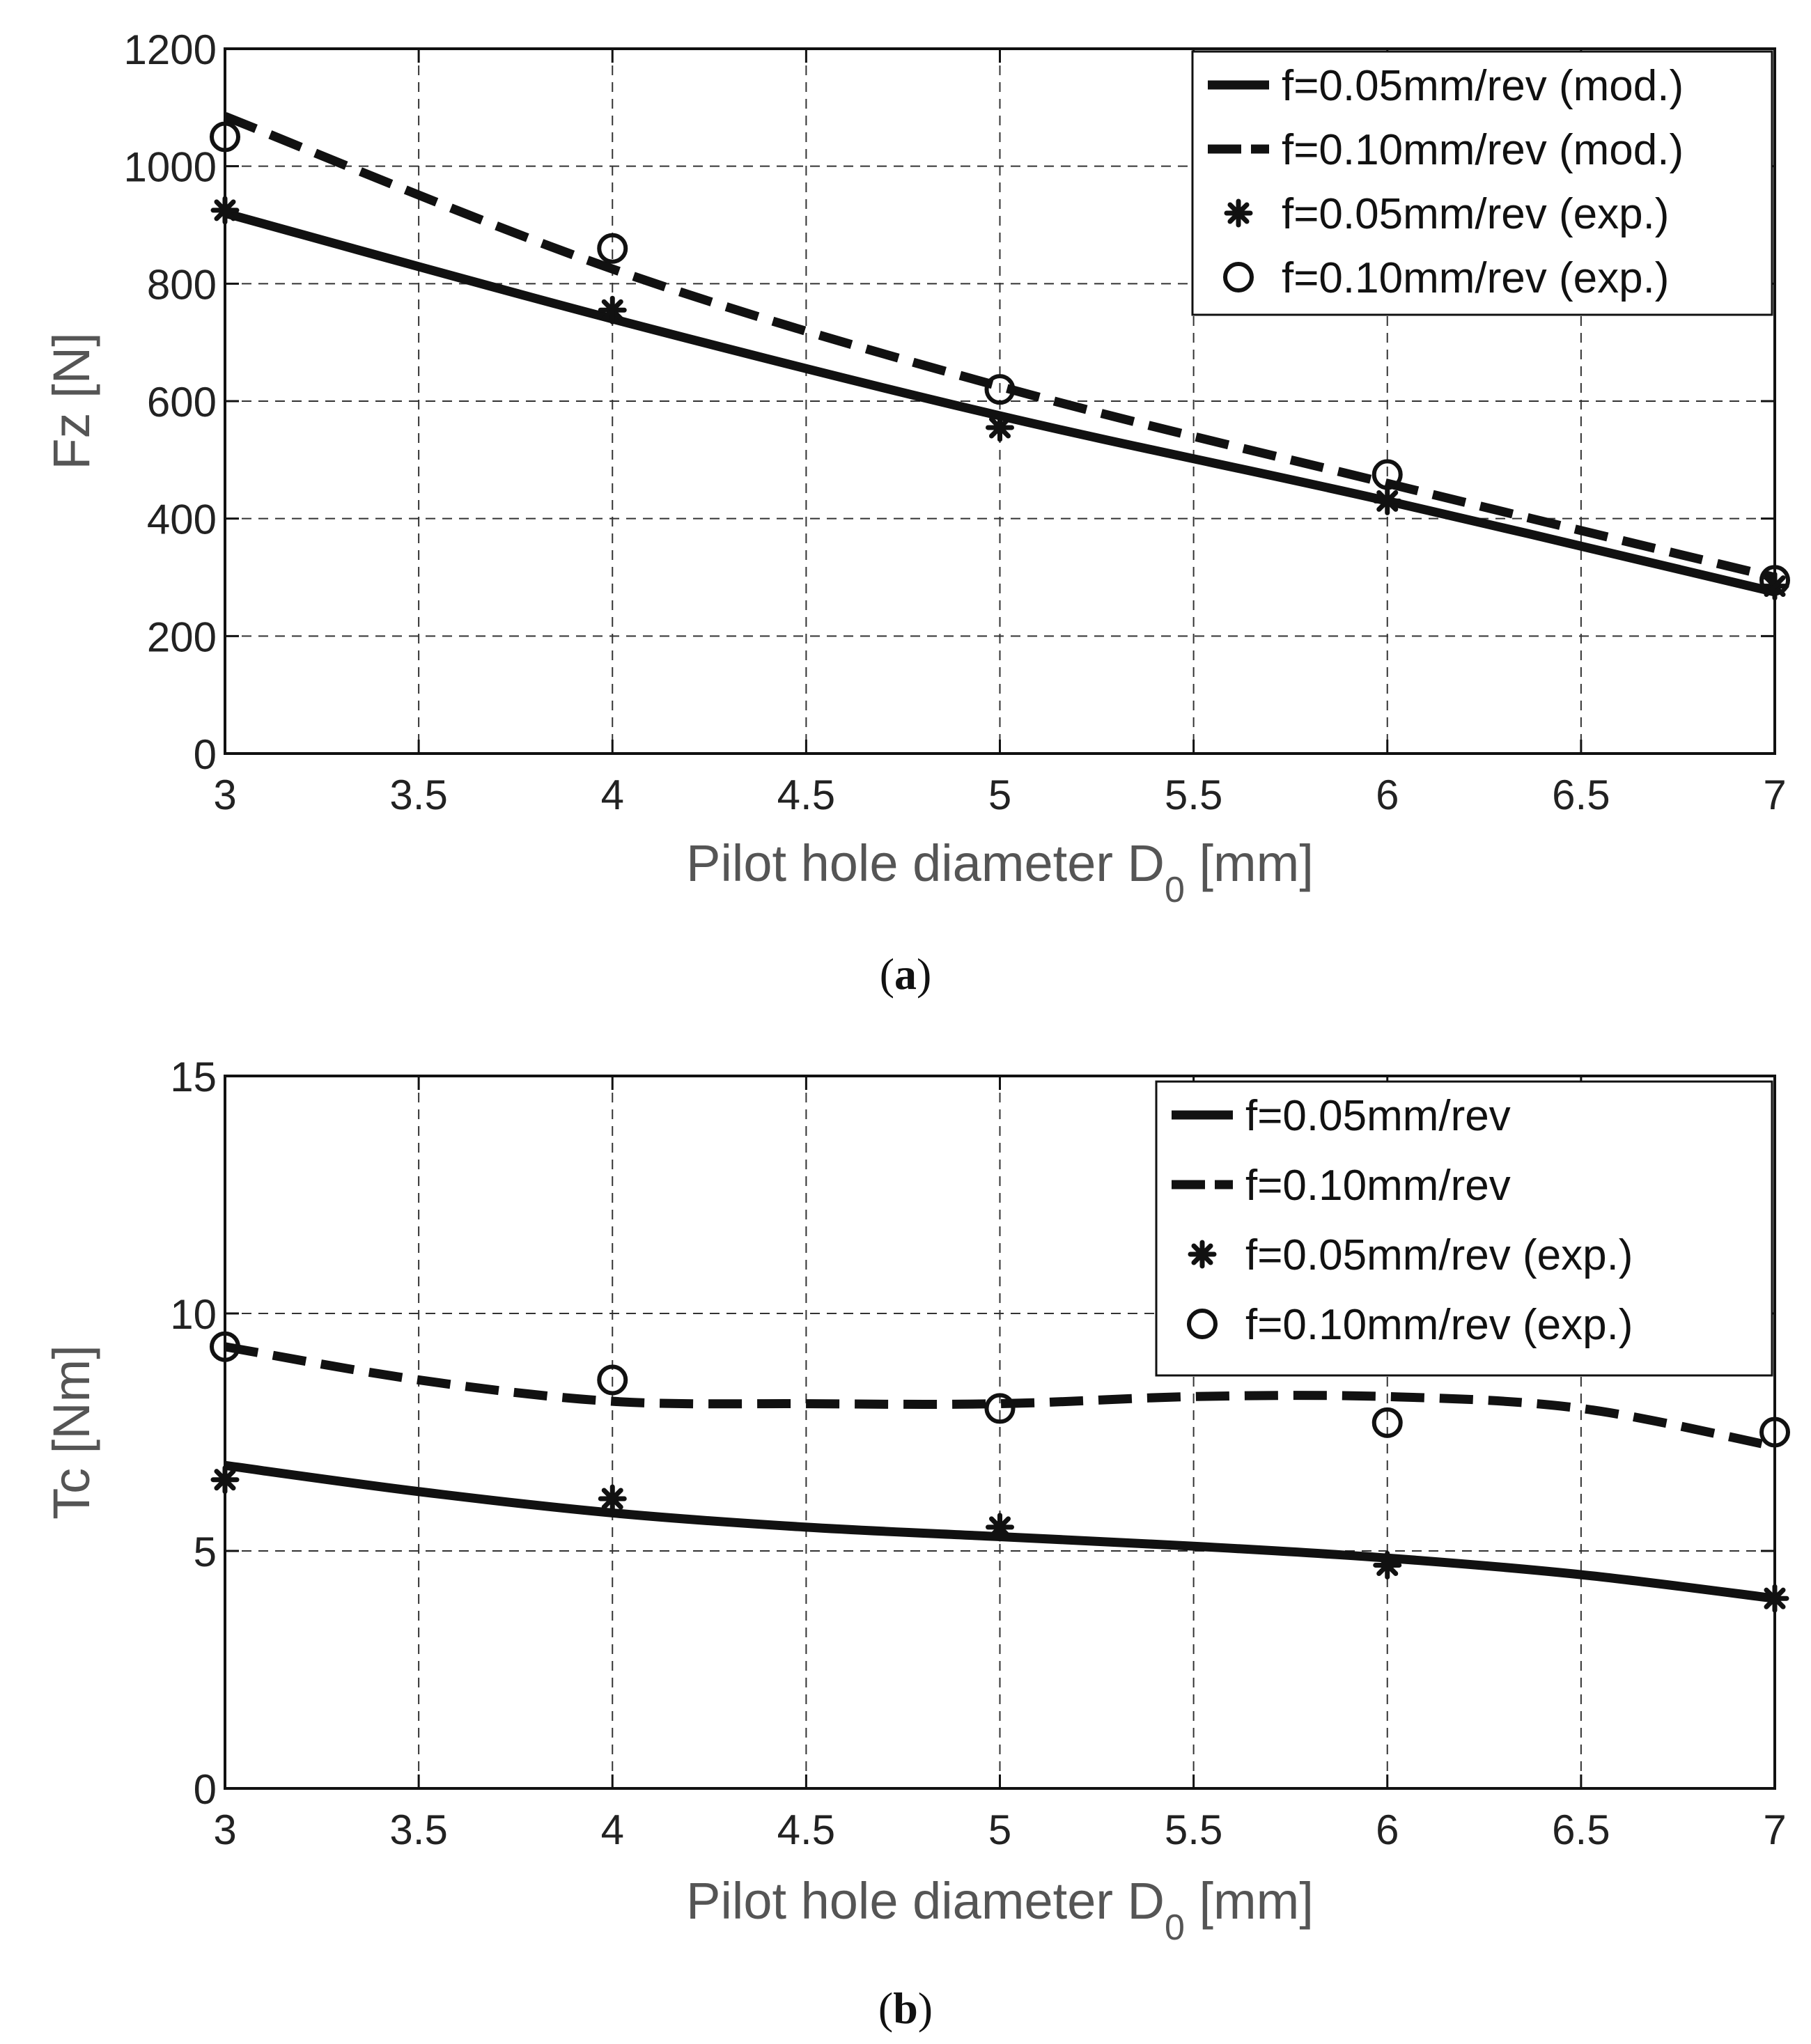 This screenshot has height=2044, width=1811. Describe the element at coordinates (71, 401) in the screenshot. I see `y-axis-label: Fz [N]` at that location.